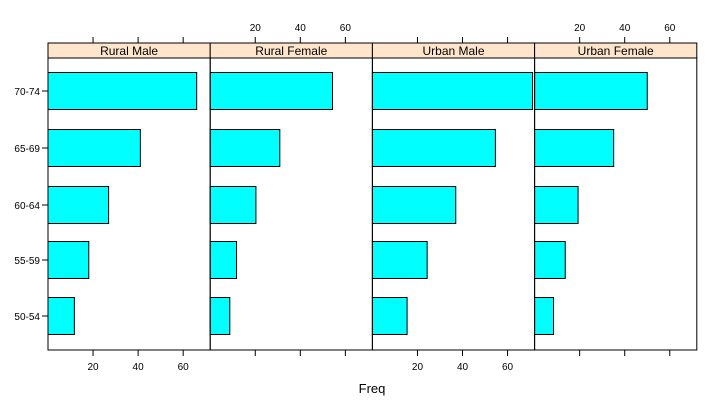 The image size is (720, 404). Describe the element at coordinates (301, 28) in the screenshot. I see `x-tick-label-rural-female-40: 40` at that location.